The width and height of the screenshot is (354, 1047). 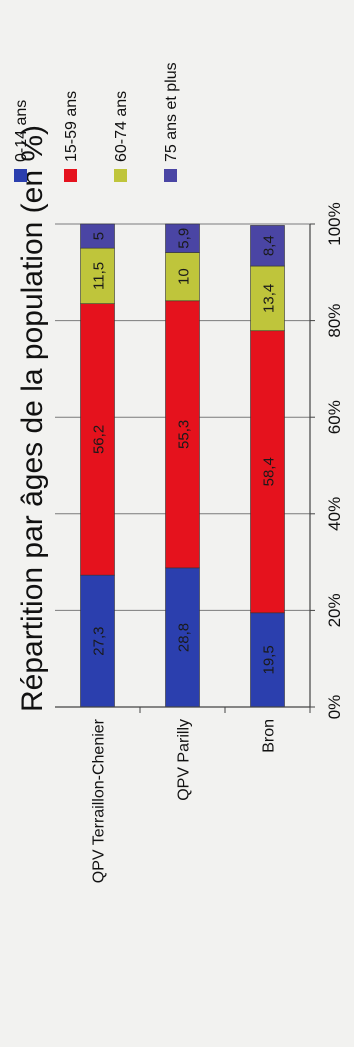 I want to click on legend: 0-14 ans 15-59 ans 60-74 ans 75 ans et plus, so click(x=96, y=122).